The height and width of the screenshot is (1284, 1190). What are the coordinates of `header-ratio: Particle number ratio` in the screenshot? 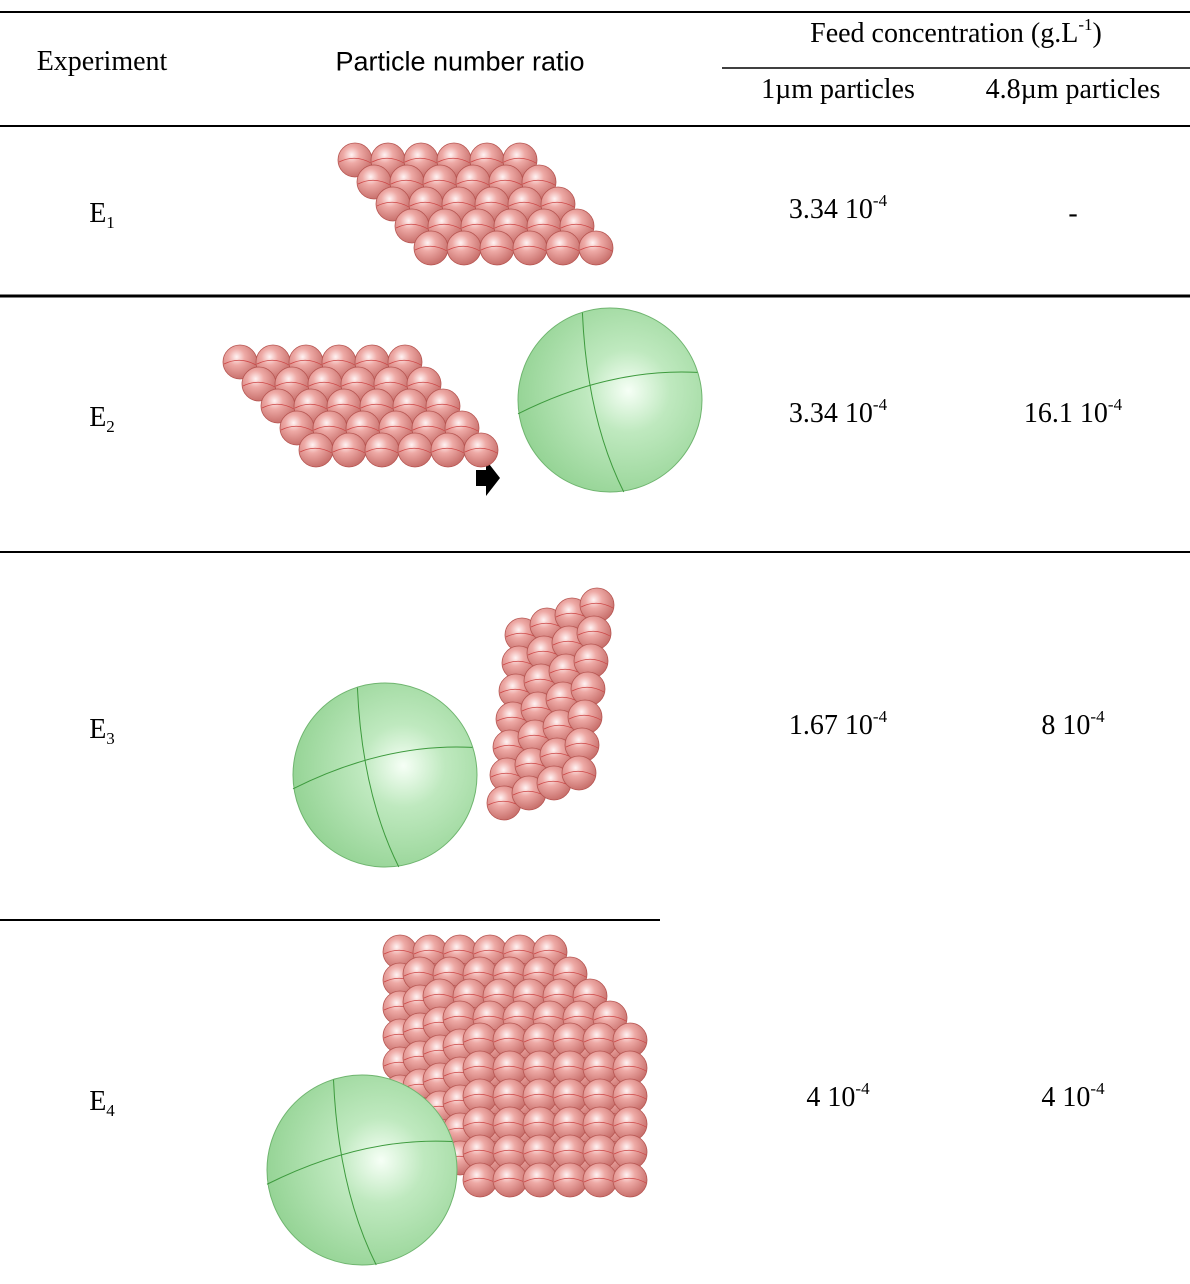 It's located at (460, 61).